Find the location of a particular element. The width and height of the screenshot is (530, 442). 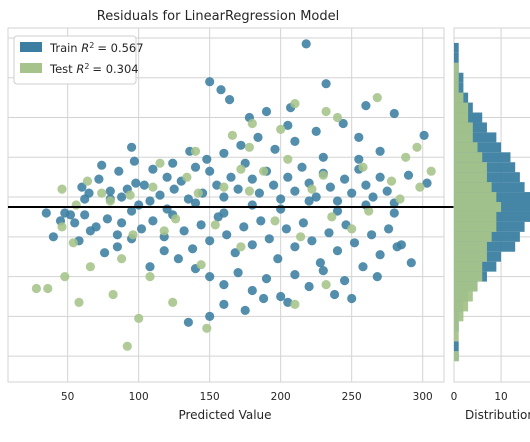

legend-swatch-train is located at coordinates (31, 47).